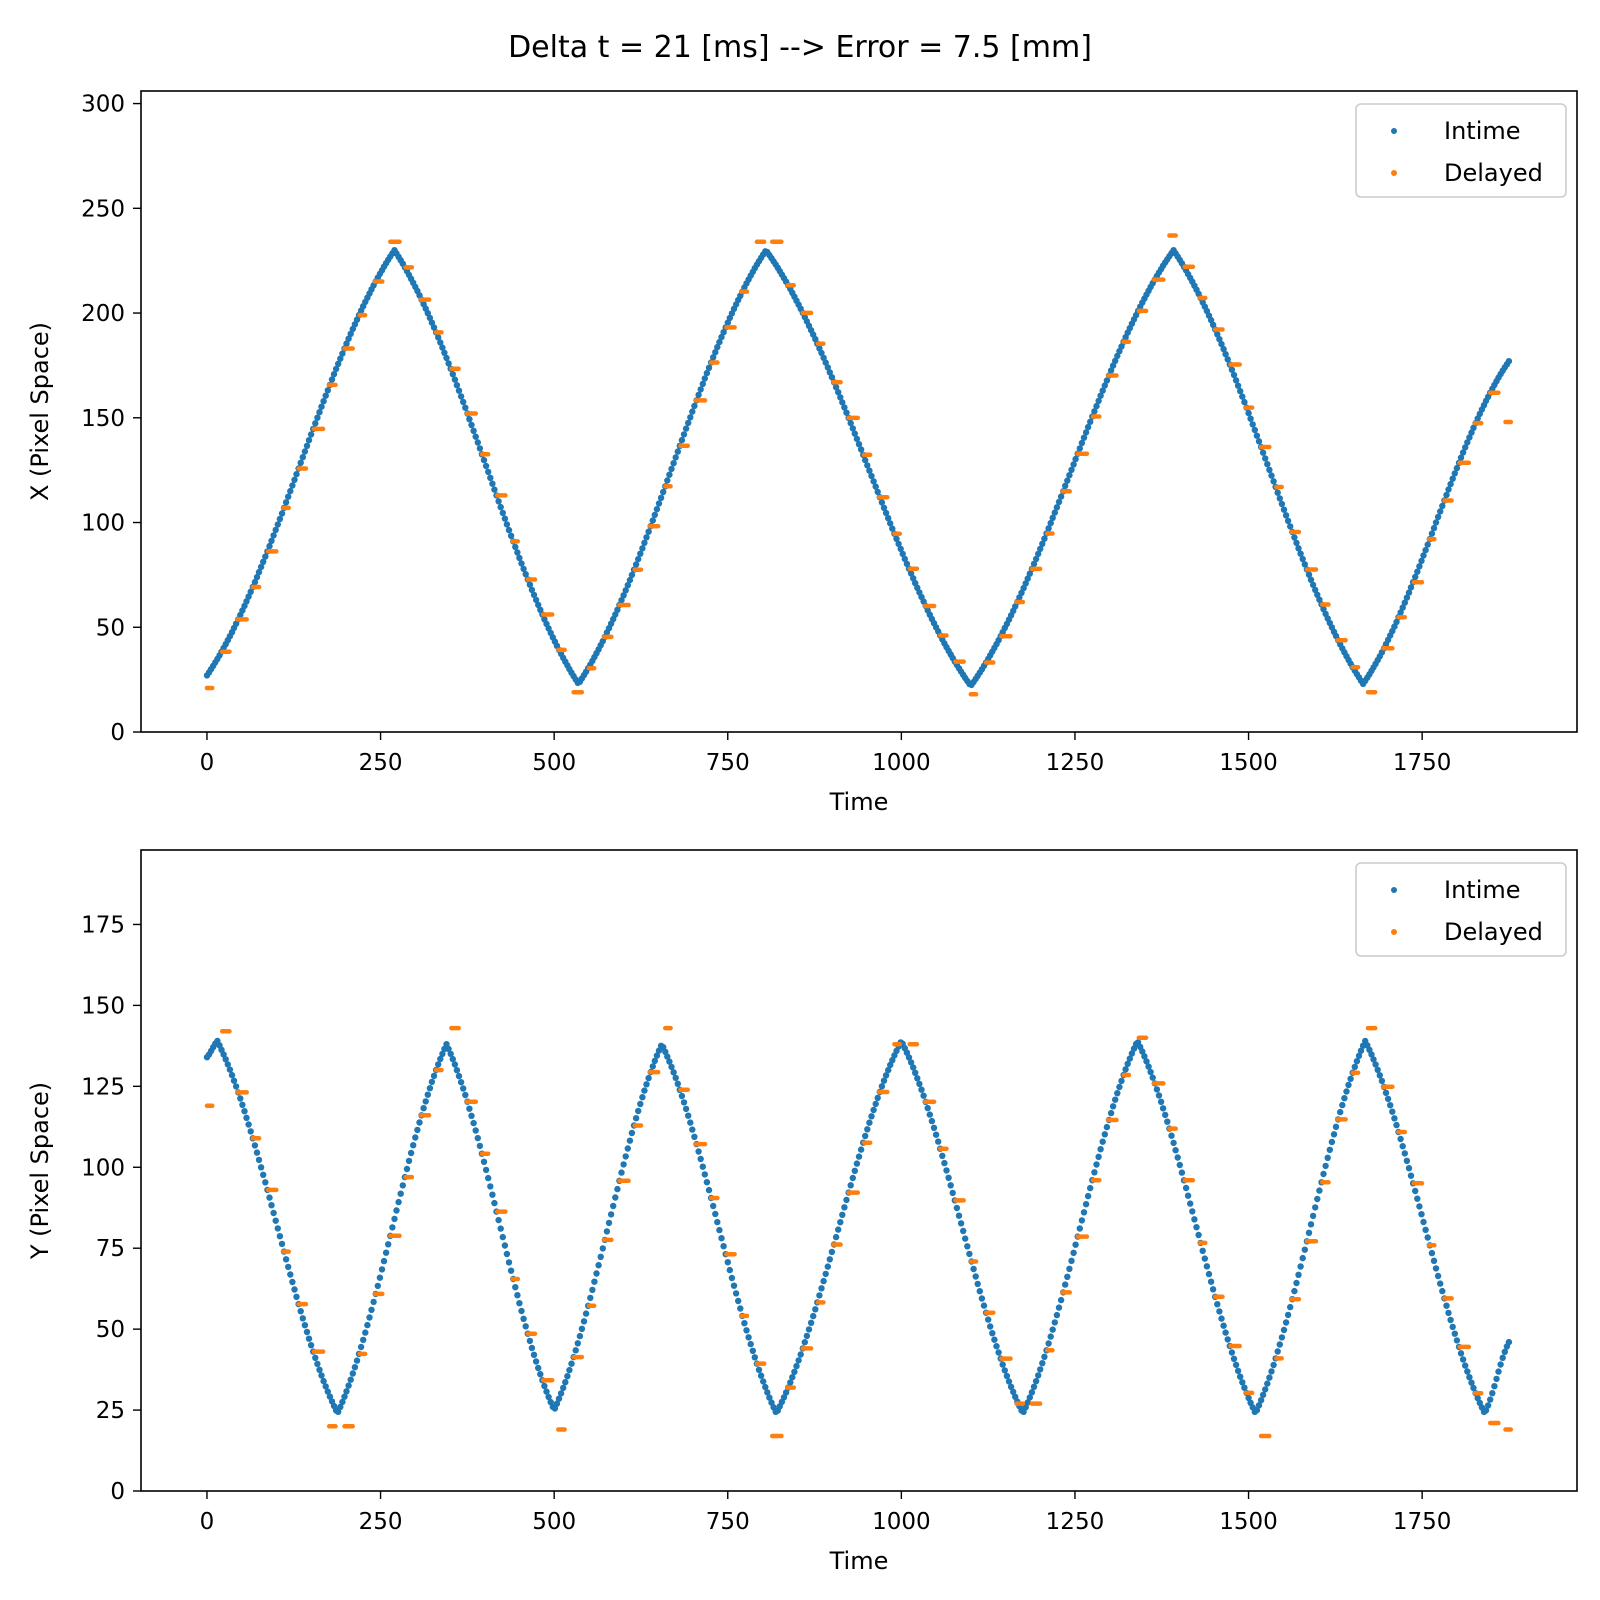  Describe the element at coordinates (117, 733) in the screenshot. I see `x-ytick-label: 0` at that location.